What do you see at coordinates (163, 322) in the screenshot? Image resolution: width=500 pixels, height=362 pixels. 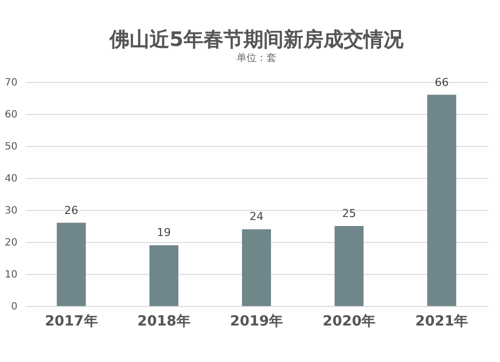 I see `x-tick-label: 2018年` at bounding box center [163, 322].